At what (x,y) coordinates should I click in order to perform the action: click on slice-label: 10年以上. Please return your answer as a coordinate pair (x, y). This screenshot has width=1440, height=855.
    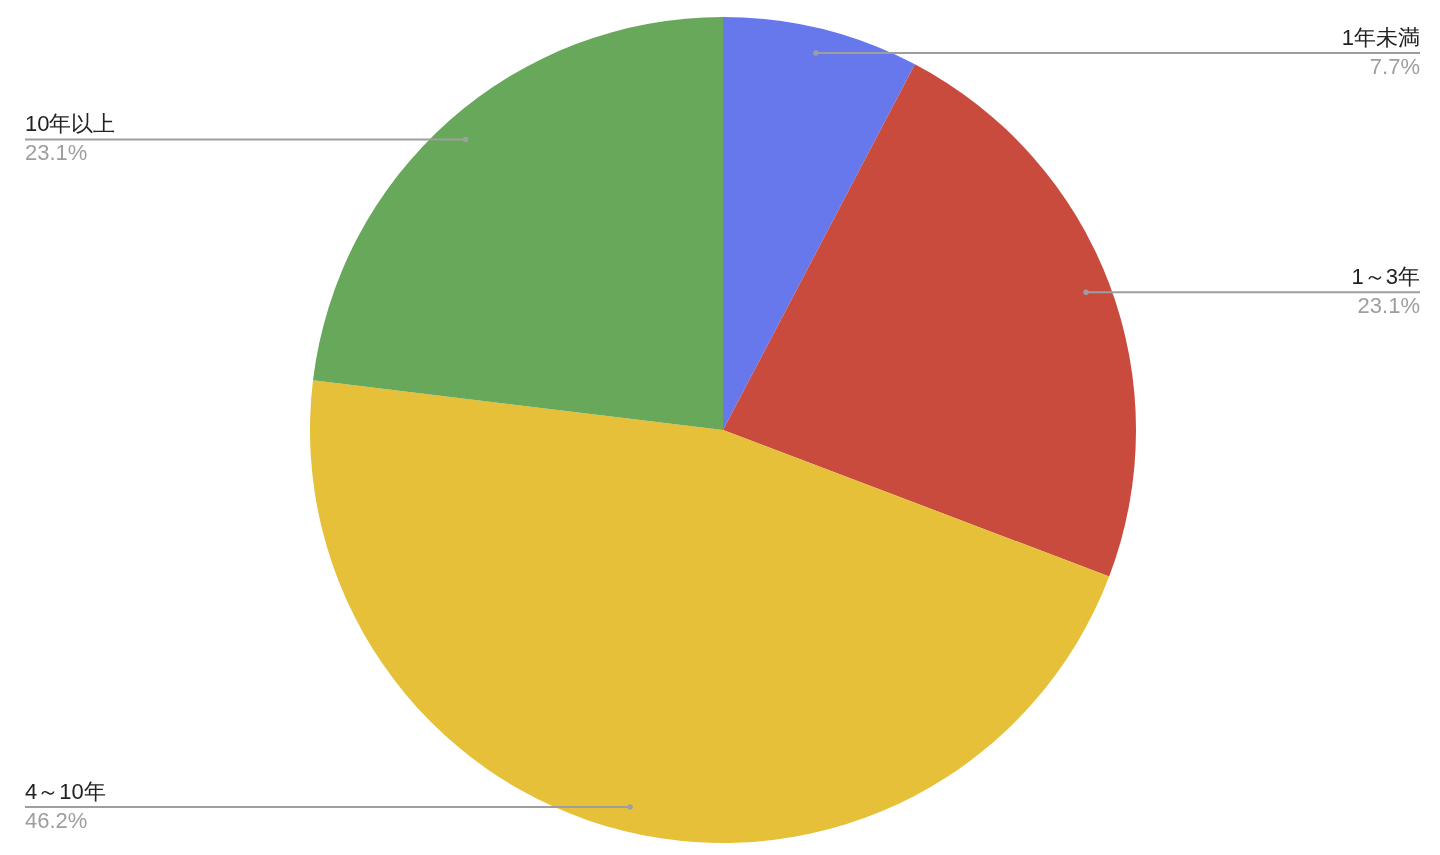
    Looking at the image, I should click on (70, 124).